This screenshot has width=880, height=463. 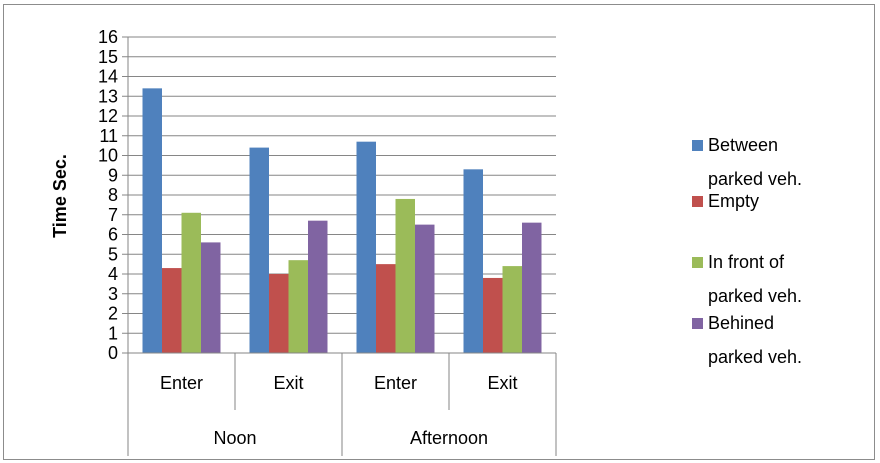 I want to click on y-tick-label: 8, so click(x=113, y=195).